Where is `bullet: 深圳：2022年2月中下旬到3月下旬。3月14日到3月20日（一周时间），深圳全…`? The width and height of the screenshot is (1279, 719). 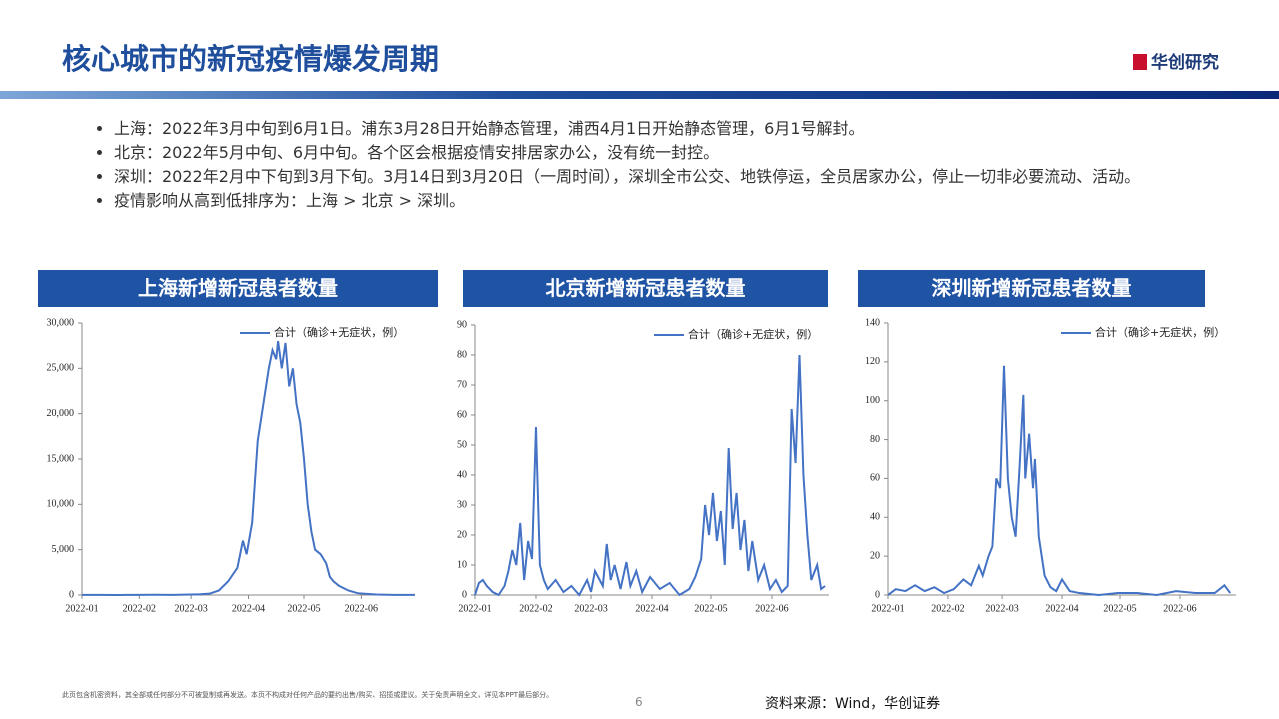
bullet: 深圳：2022年2月中下旬到3月下旬。3月14日到3月20日（一周时间），深圳全… is located at coordinates (644, 176).